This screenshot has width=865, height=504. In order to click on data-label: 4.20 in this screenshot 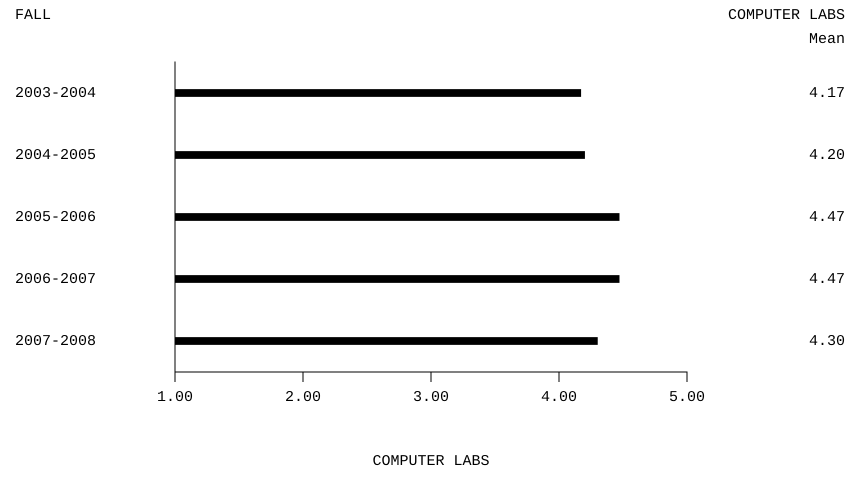, I will do `click(826, 155)`.